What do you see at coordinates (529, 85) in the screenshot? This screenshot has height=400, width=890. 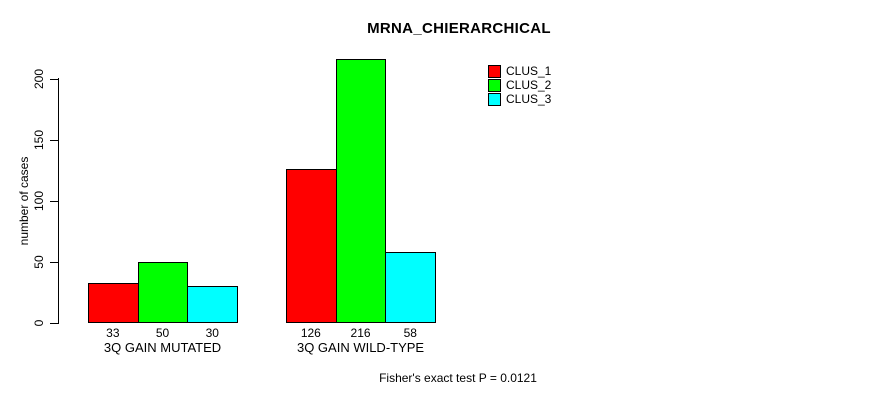 I see `legend-label: CLUS_2` at bounding box center [529, 85].